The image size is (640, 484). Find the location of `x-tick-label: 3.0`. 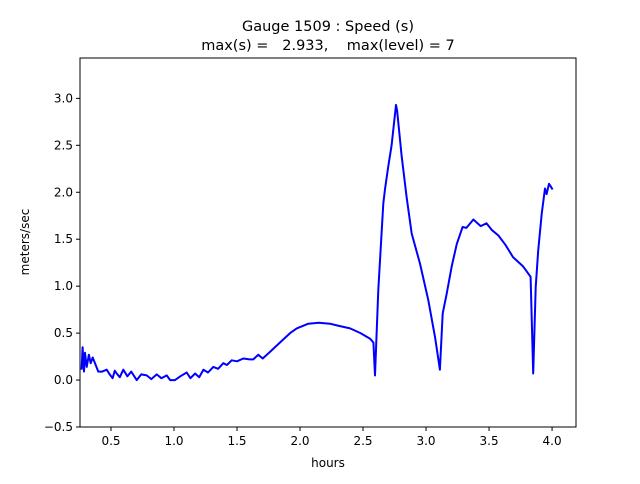

x-tick-label: 3.0 is located at coordinates (425, 441).